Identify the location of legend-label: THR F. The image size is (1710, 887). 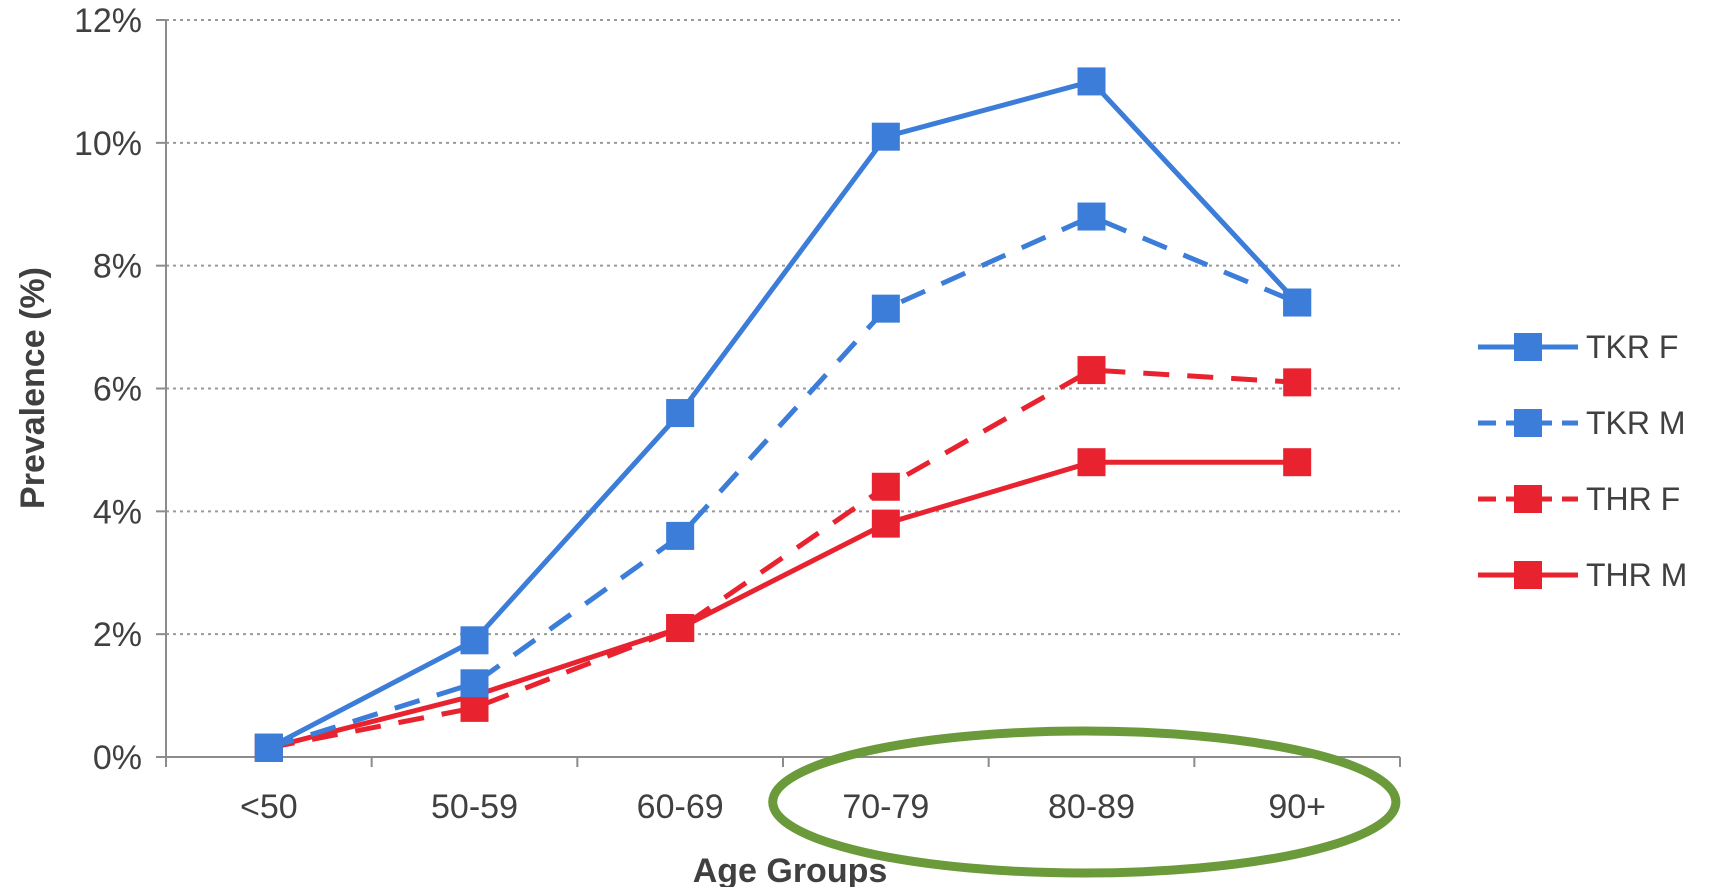
(1633, 499).